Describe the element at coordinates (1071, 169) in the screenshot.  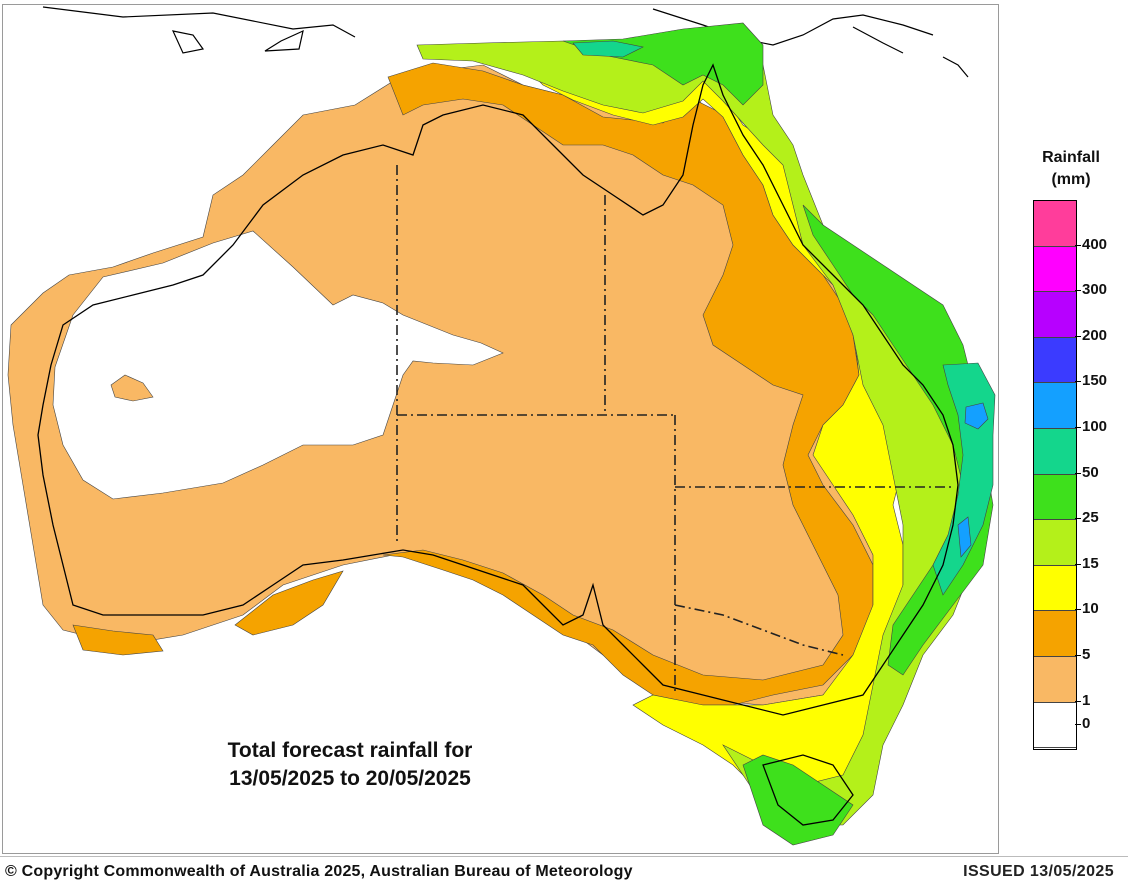
I see `legend-title: Rainfall (mm)` at that location.